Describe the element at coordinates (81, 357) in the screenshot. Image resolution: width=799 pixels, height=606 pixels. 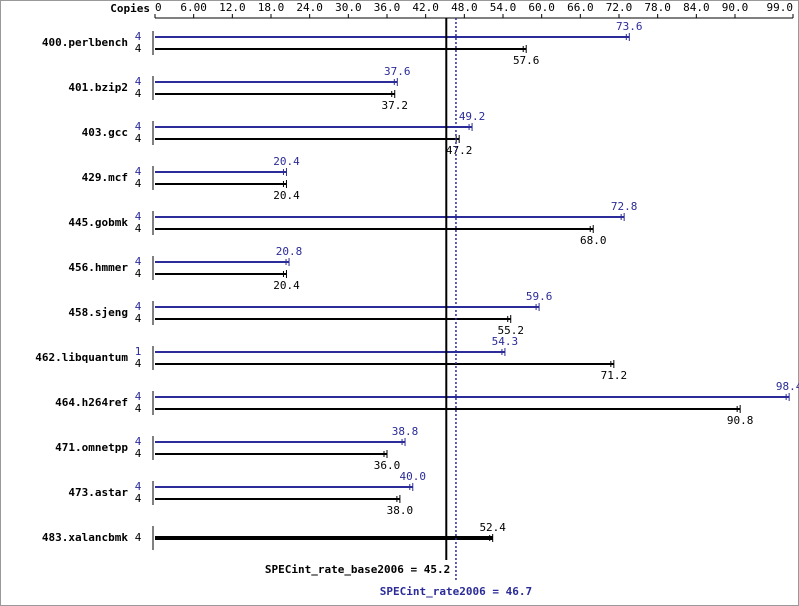
I see `benchmark-label: 462.libquantum` at that location.